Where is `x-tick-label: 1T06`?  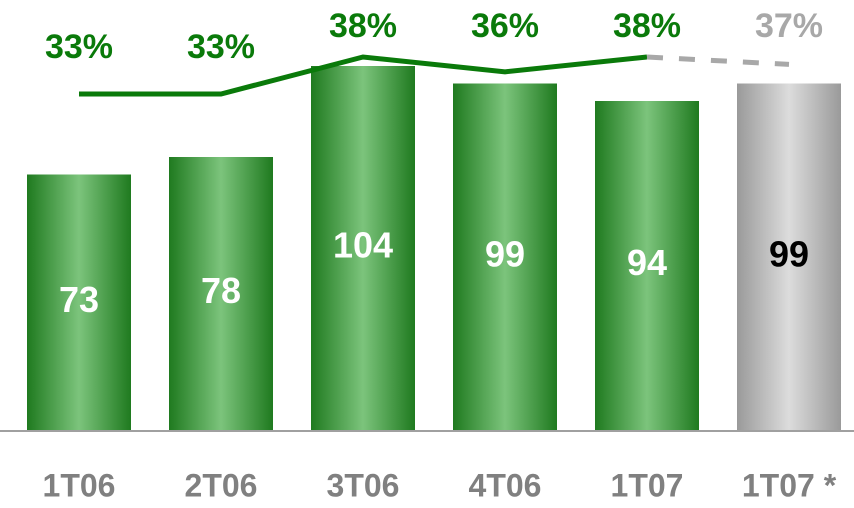
x-tick-label: 1T06 is located at coordinates (79, 485).